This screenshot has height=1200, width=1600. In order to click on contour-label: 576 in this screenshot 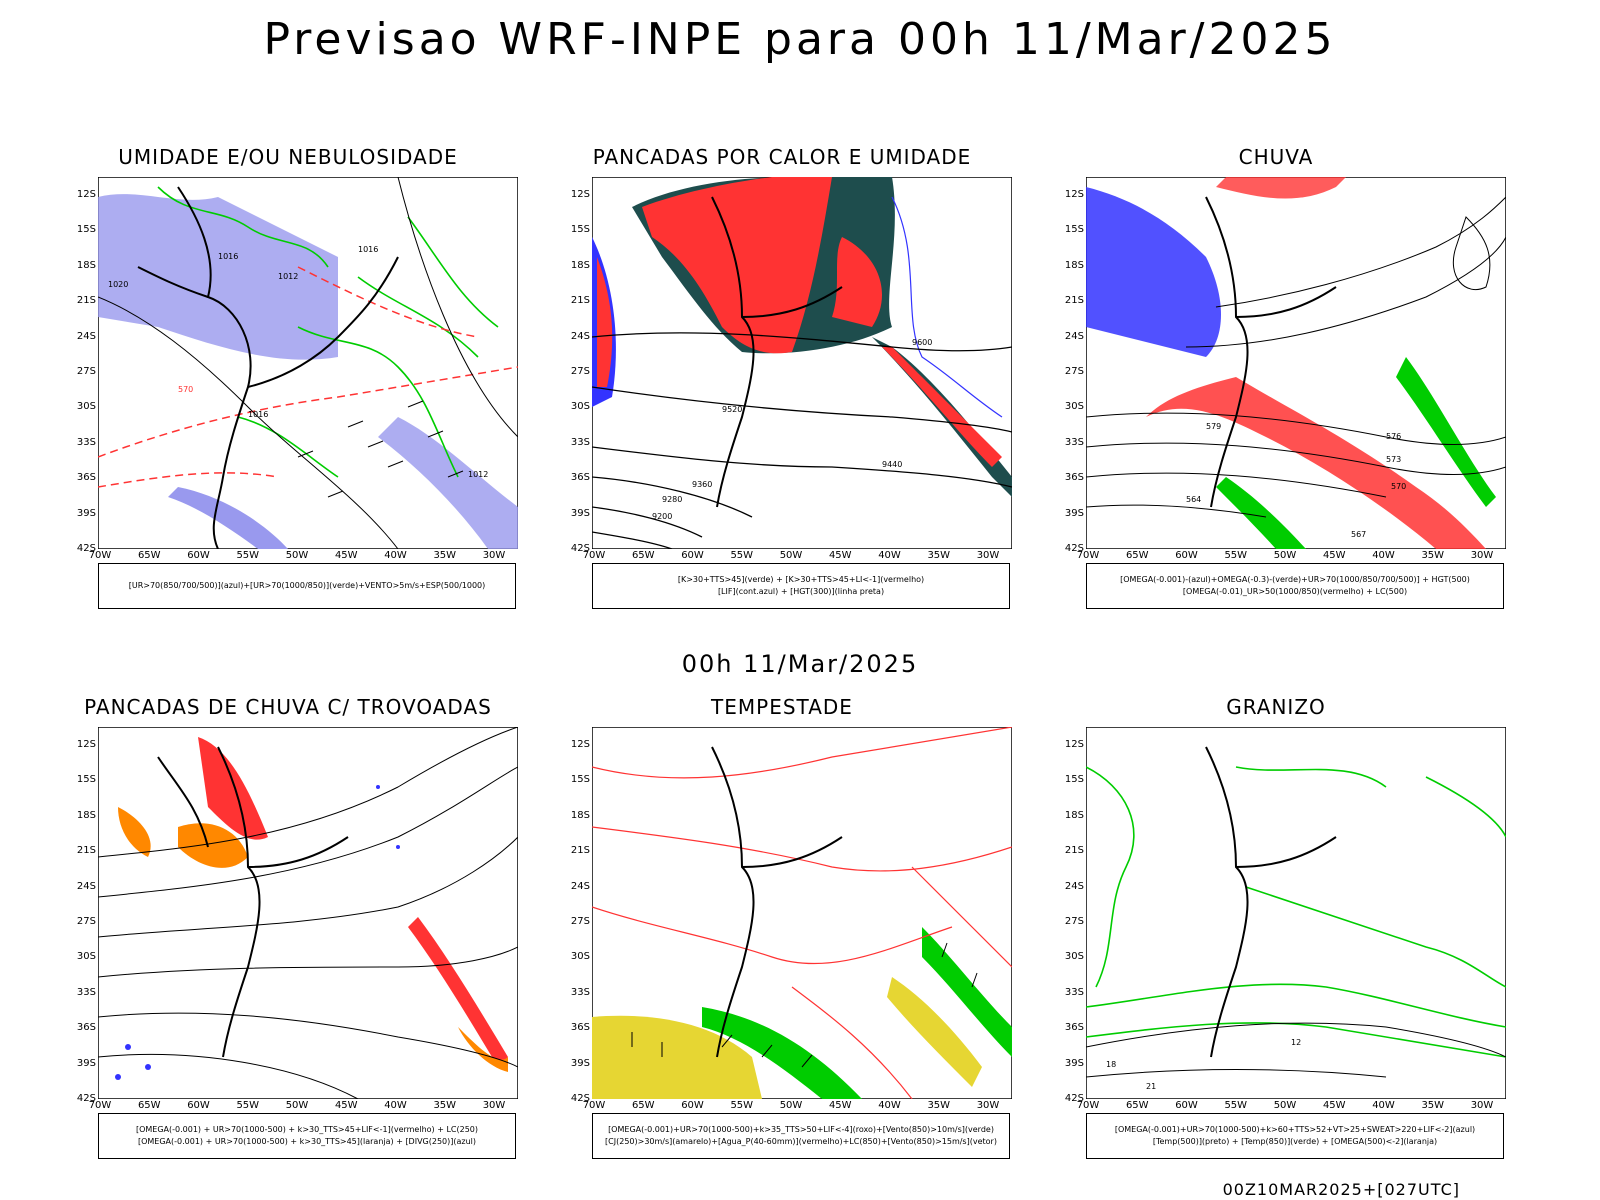, I will do `click(1393, 436)`.